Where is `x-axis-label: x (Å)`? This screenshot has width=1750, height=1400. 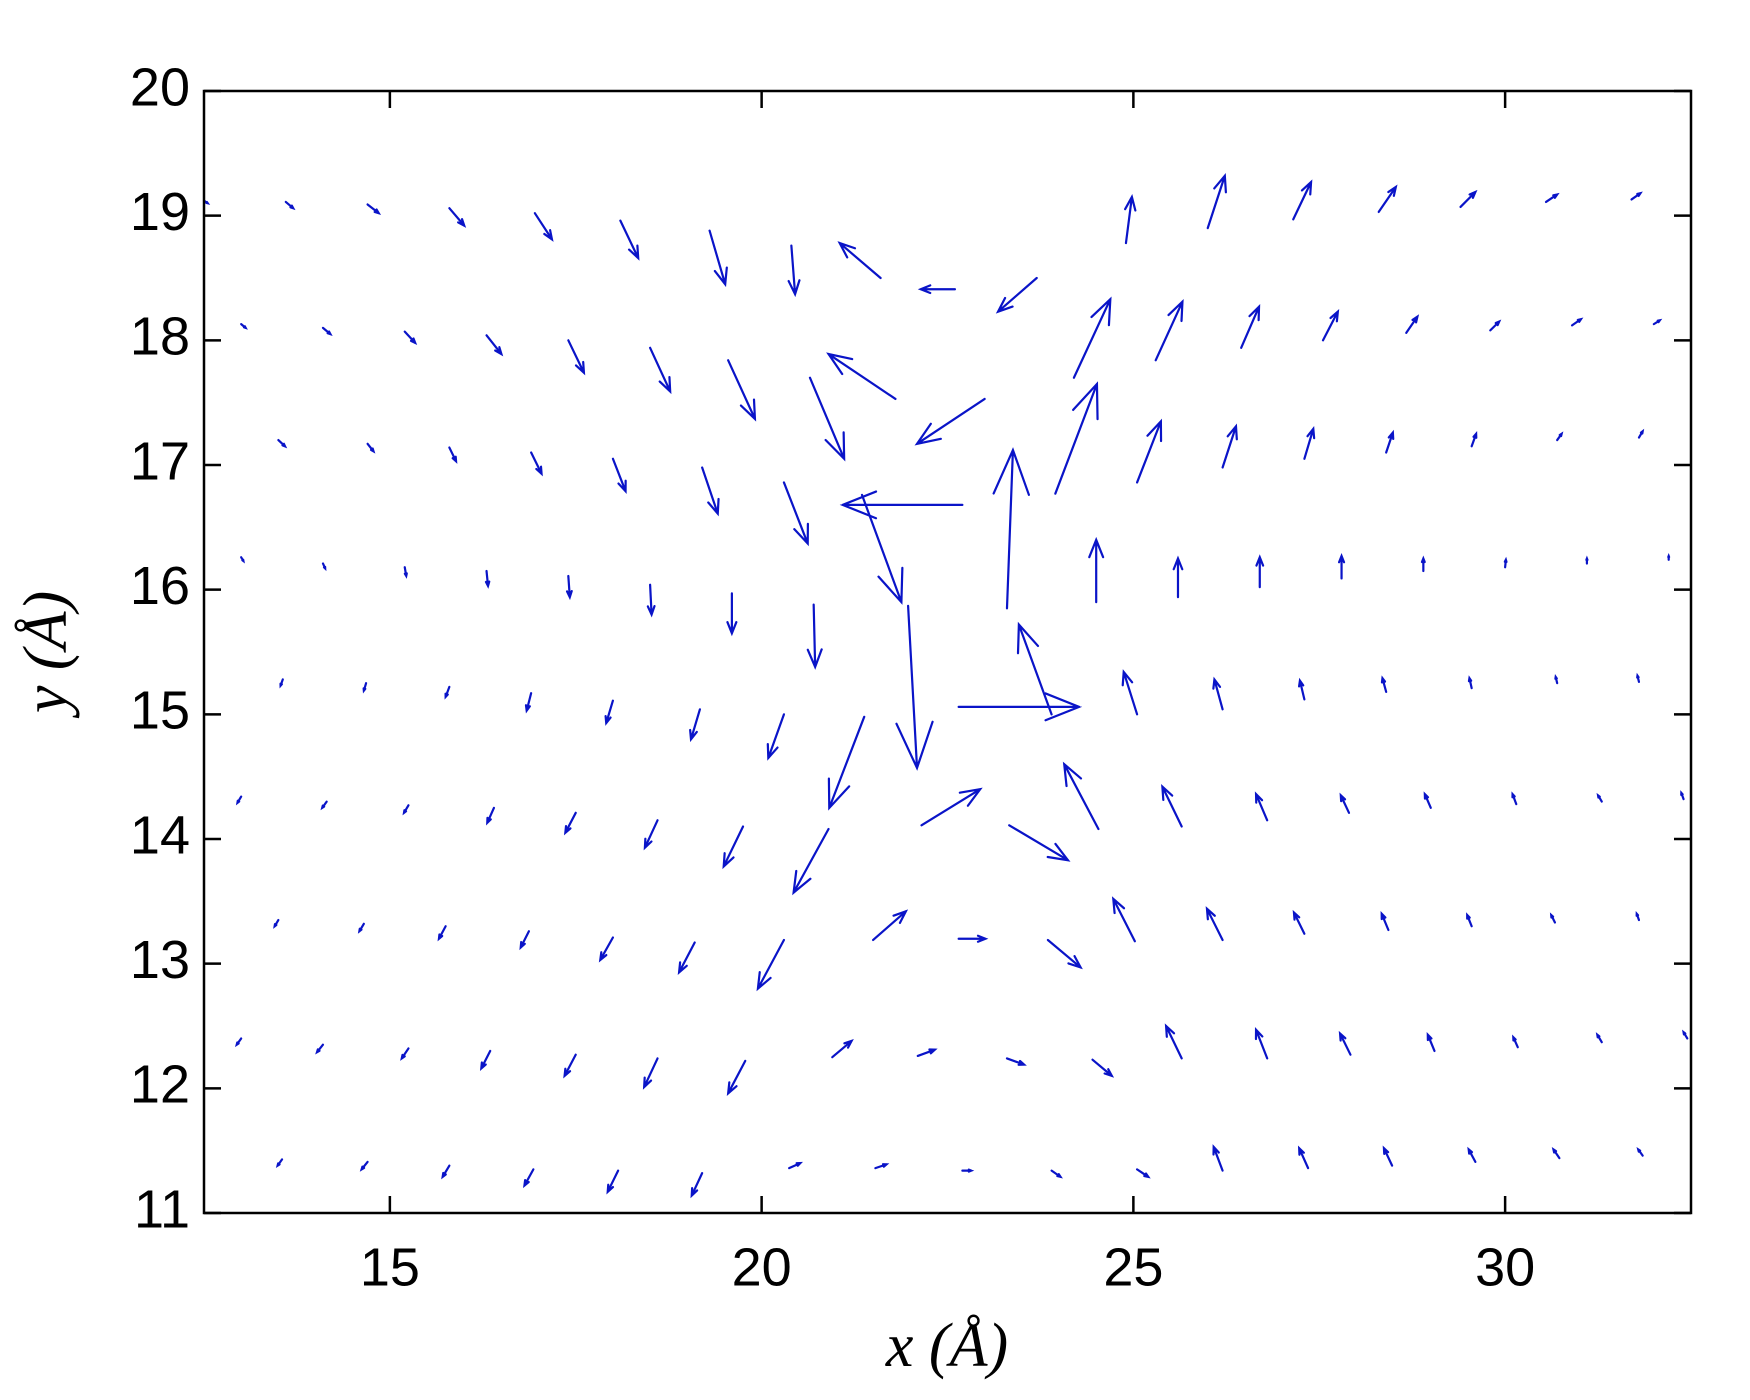 x-axis-label: x (Å) is located at coordinates (946, 1346).